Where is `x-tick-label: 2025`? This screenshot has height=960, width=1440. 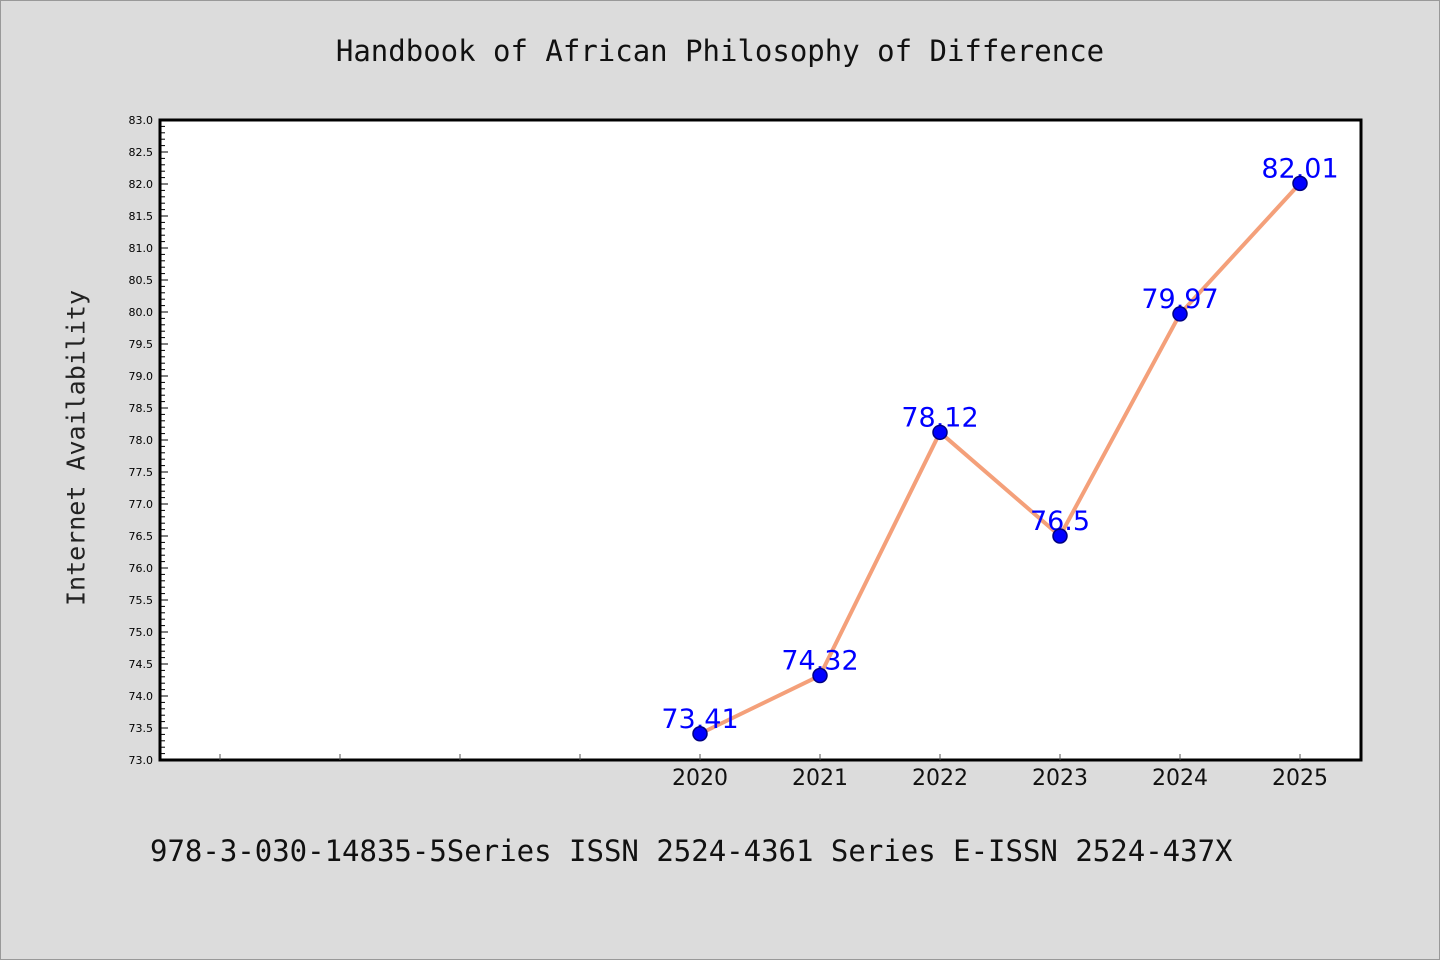 x-tick-label: 2025 is located at coordinates (1300, 778).